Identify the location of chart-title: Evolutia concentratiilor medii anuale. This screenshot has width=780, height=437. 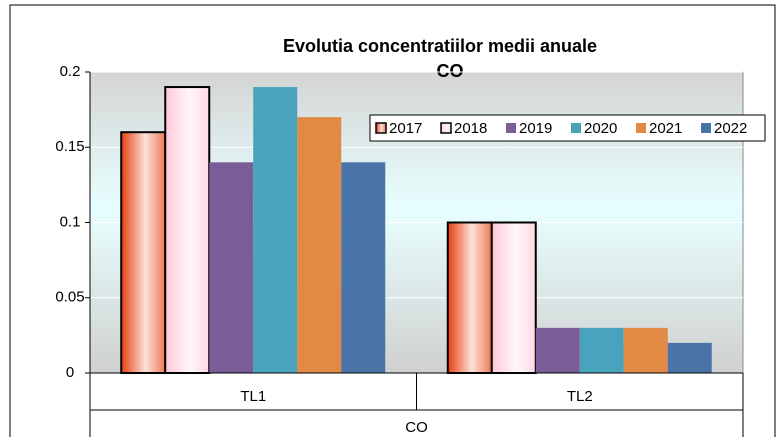
(440, 46).